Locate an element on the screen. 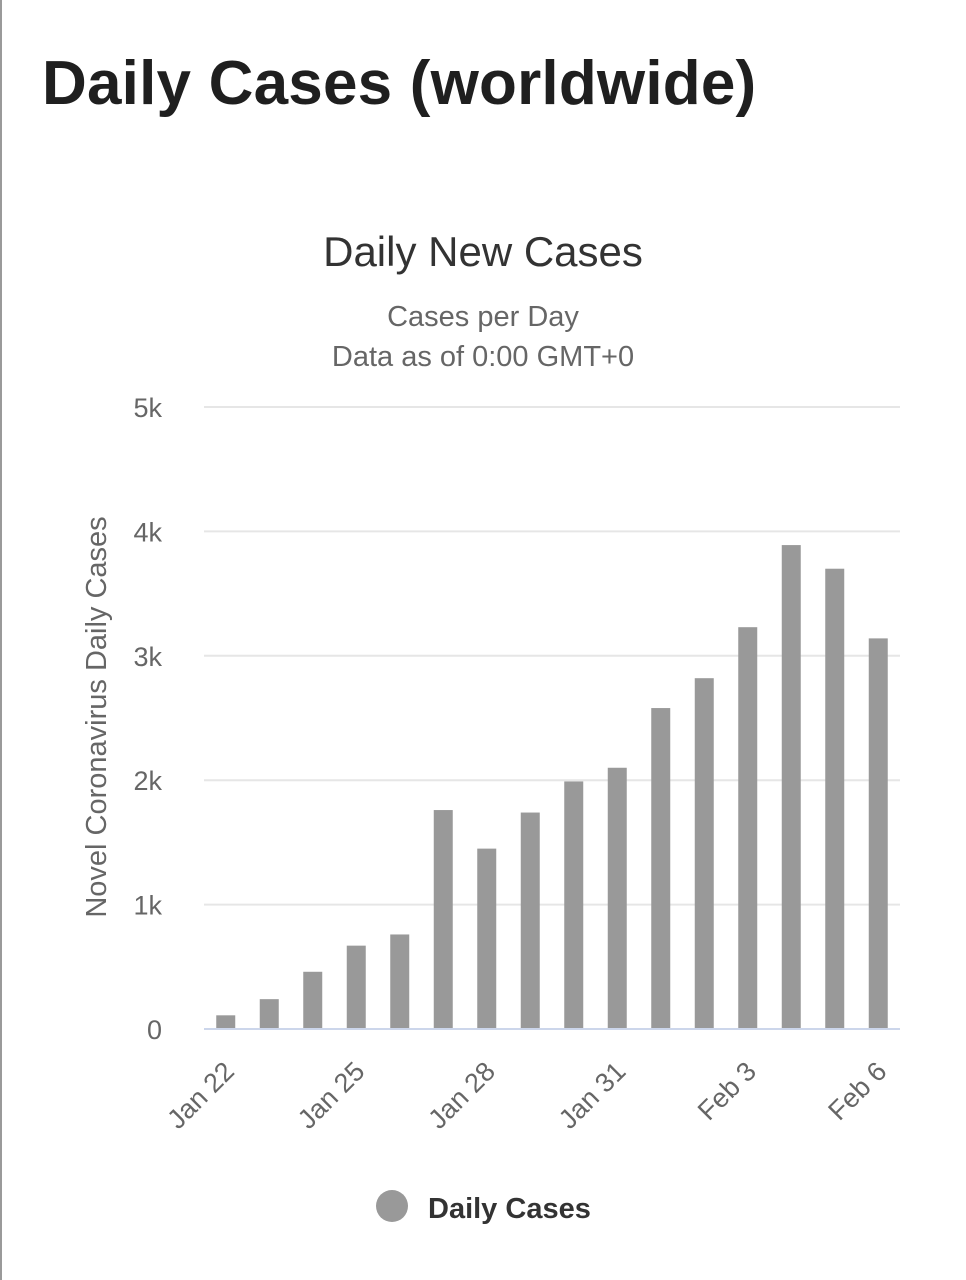 The image size is (966, 1280). y-tick-label: 2k is located at coordinates (147, 781).